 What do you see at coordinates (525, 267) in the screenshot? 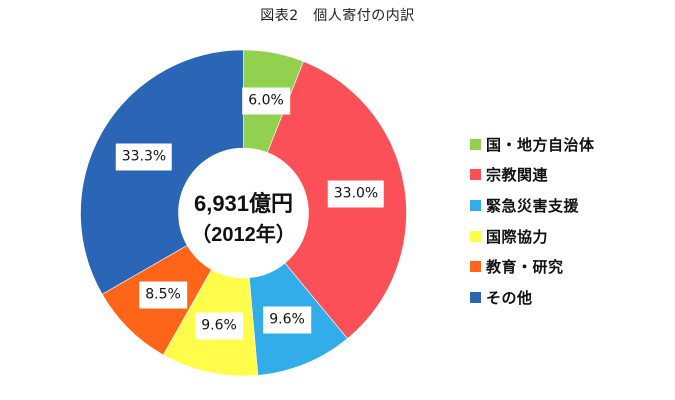
I see `legend-label: 教育・研究` at bounding box center [525, 267].